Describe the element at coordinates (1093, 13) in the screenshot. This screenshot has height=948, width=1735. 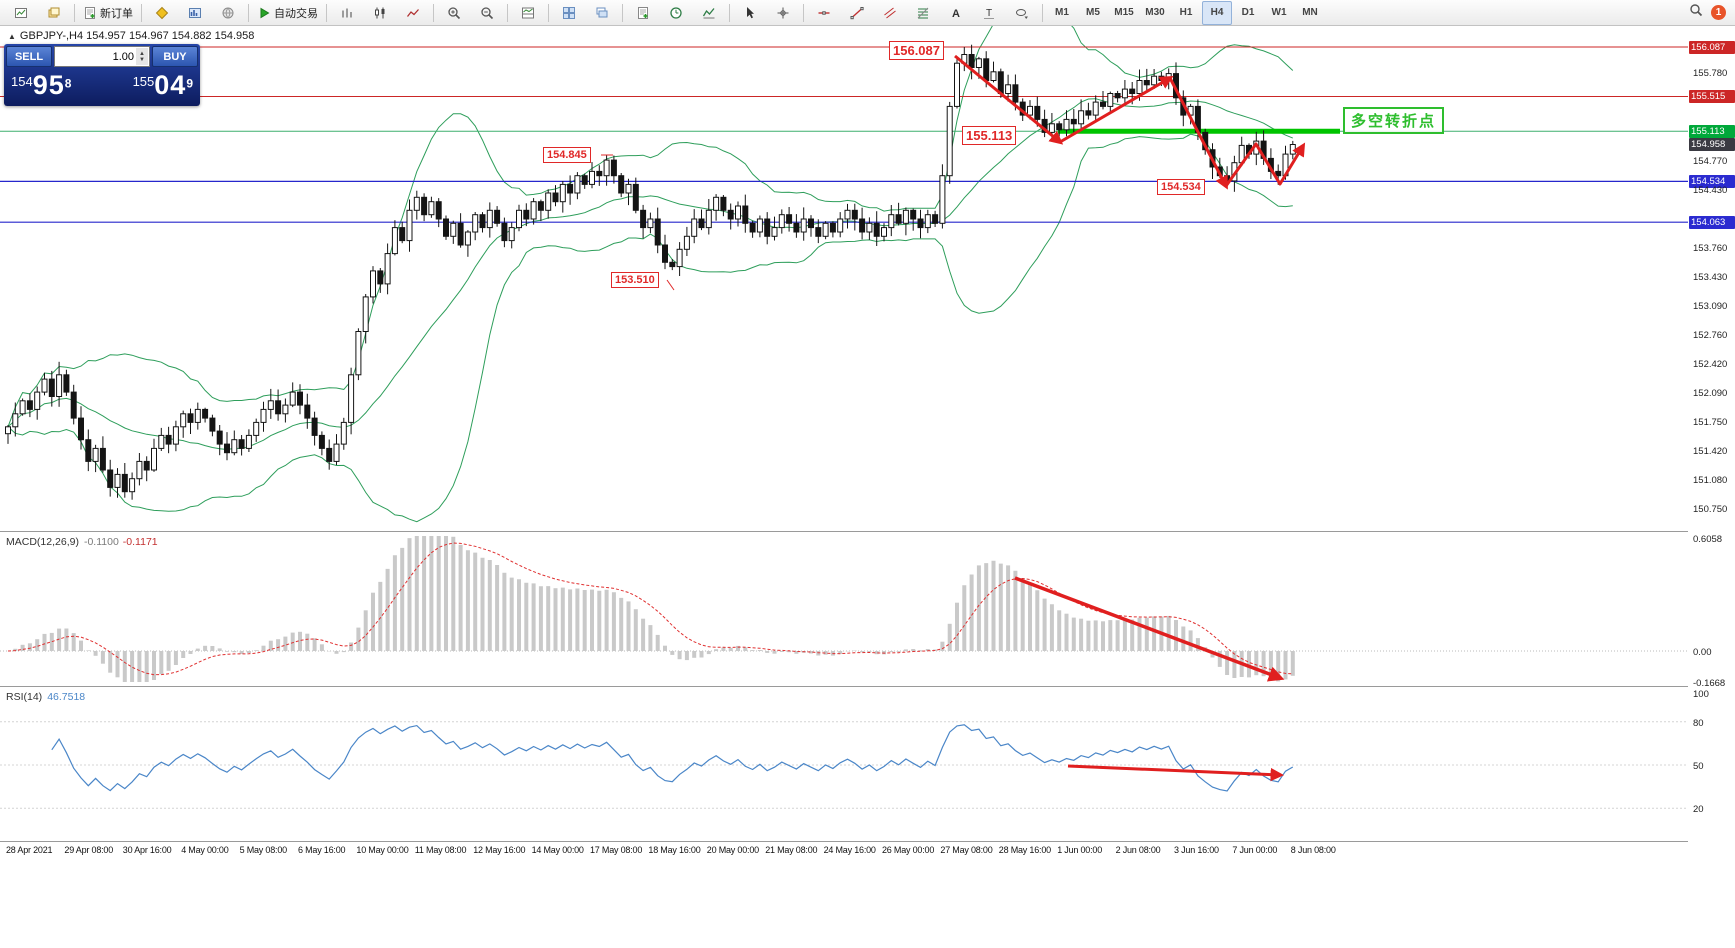
I see `timeframe-m5-button: M5` at that location.